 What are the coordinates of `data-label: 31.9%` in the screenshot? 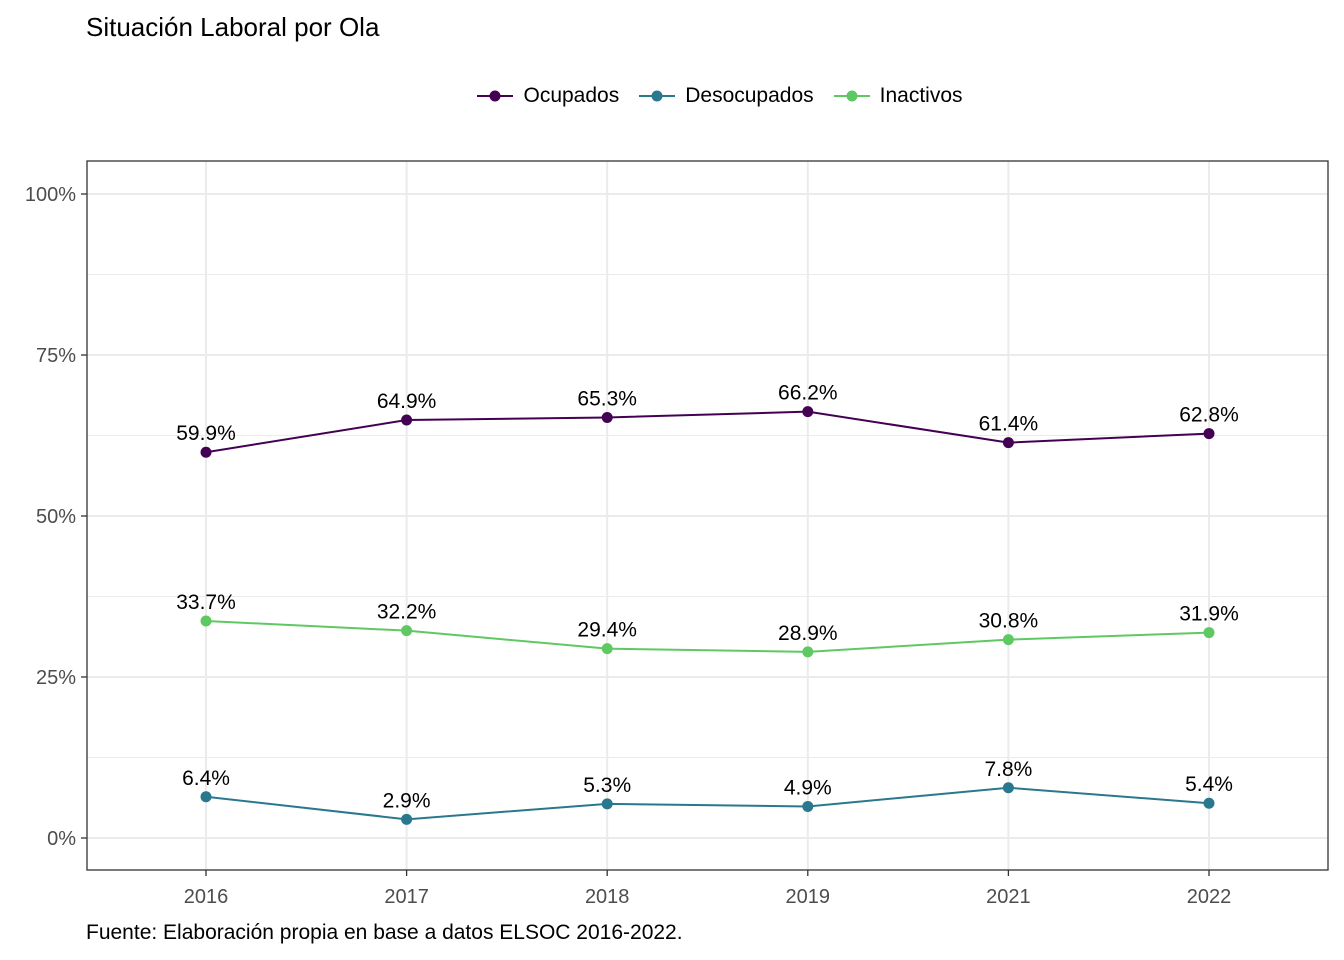 It's located at (1209, 614).